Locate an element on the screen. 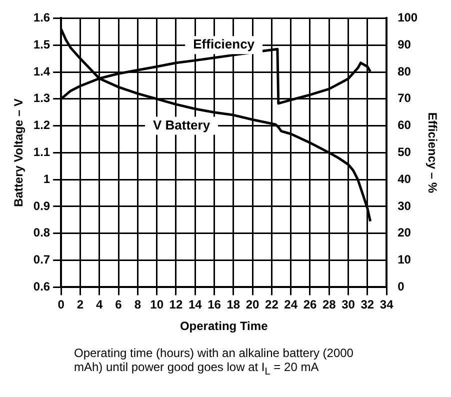 Image resolution: width=451 pixels, height=397 pixels. y-tick-label: 1.5 is located at coordinates (41, 44).